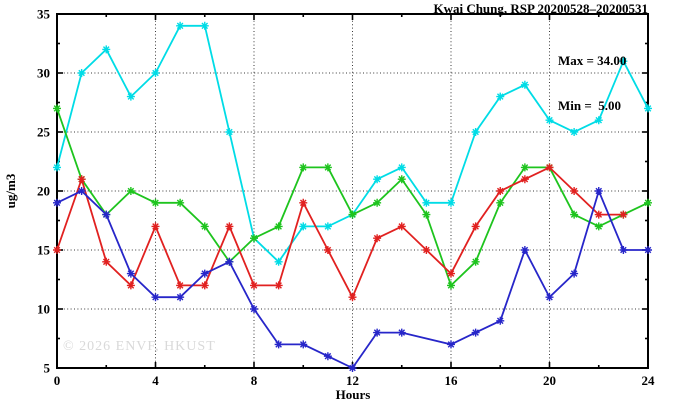  I want to click on x-tick-label: 8, so click(254, 380).